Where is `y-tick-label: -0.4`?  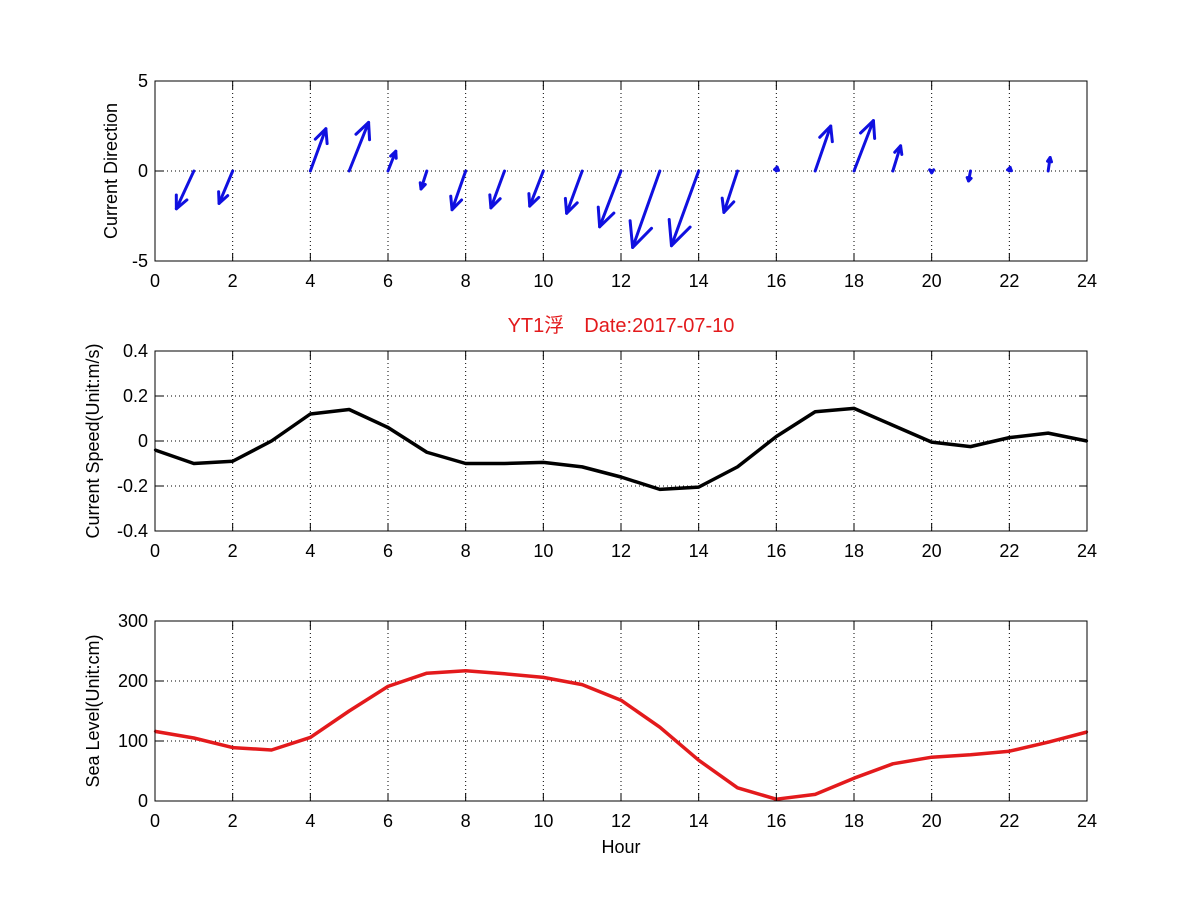 y-tick-label: -0.4 is located at coordinates (132, 531).